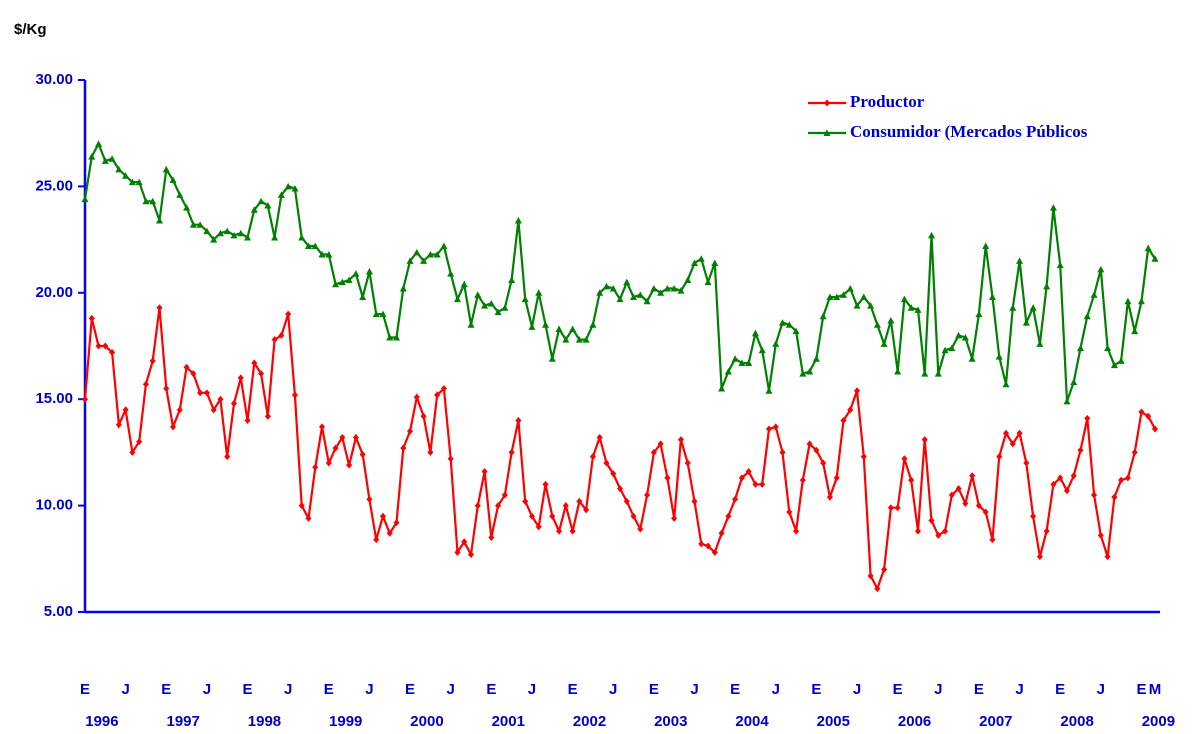 Image resolution: width=1192 pixels, height=734 pixels. What do you see at coordinates (101, 721) in the screenshot?
I see `year-label: 1996` at bounding box center [101, 721].